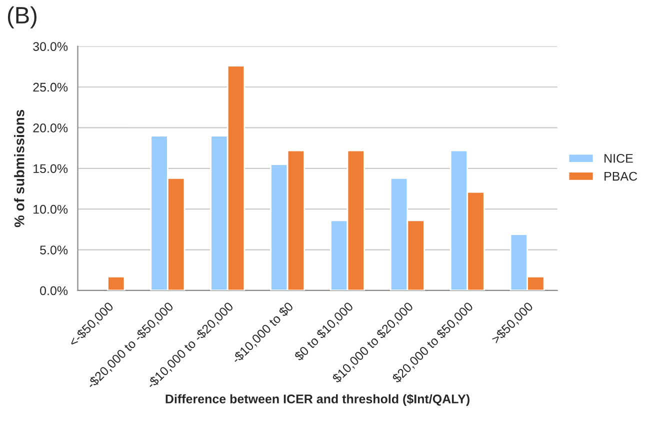  Describe the element at coordinates (116, 283) in the screenshot. I see `bar` at that location.